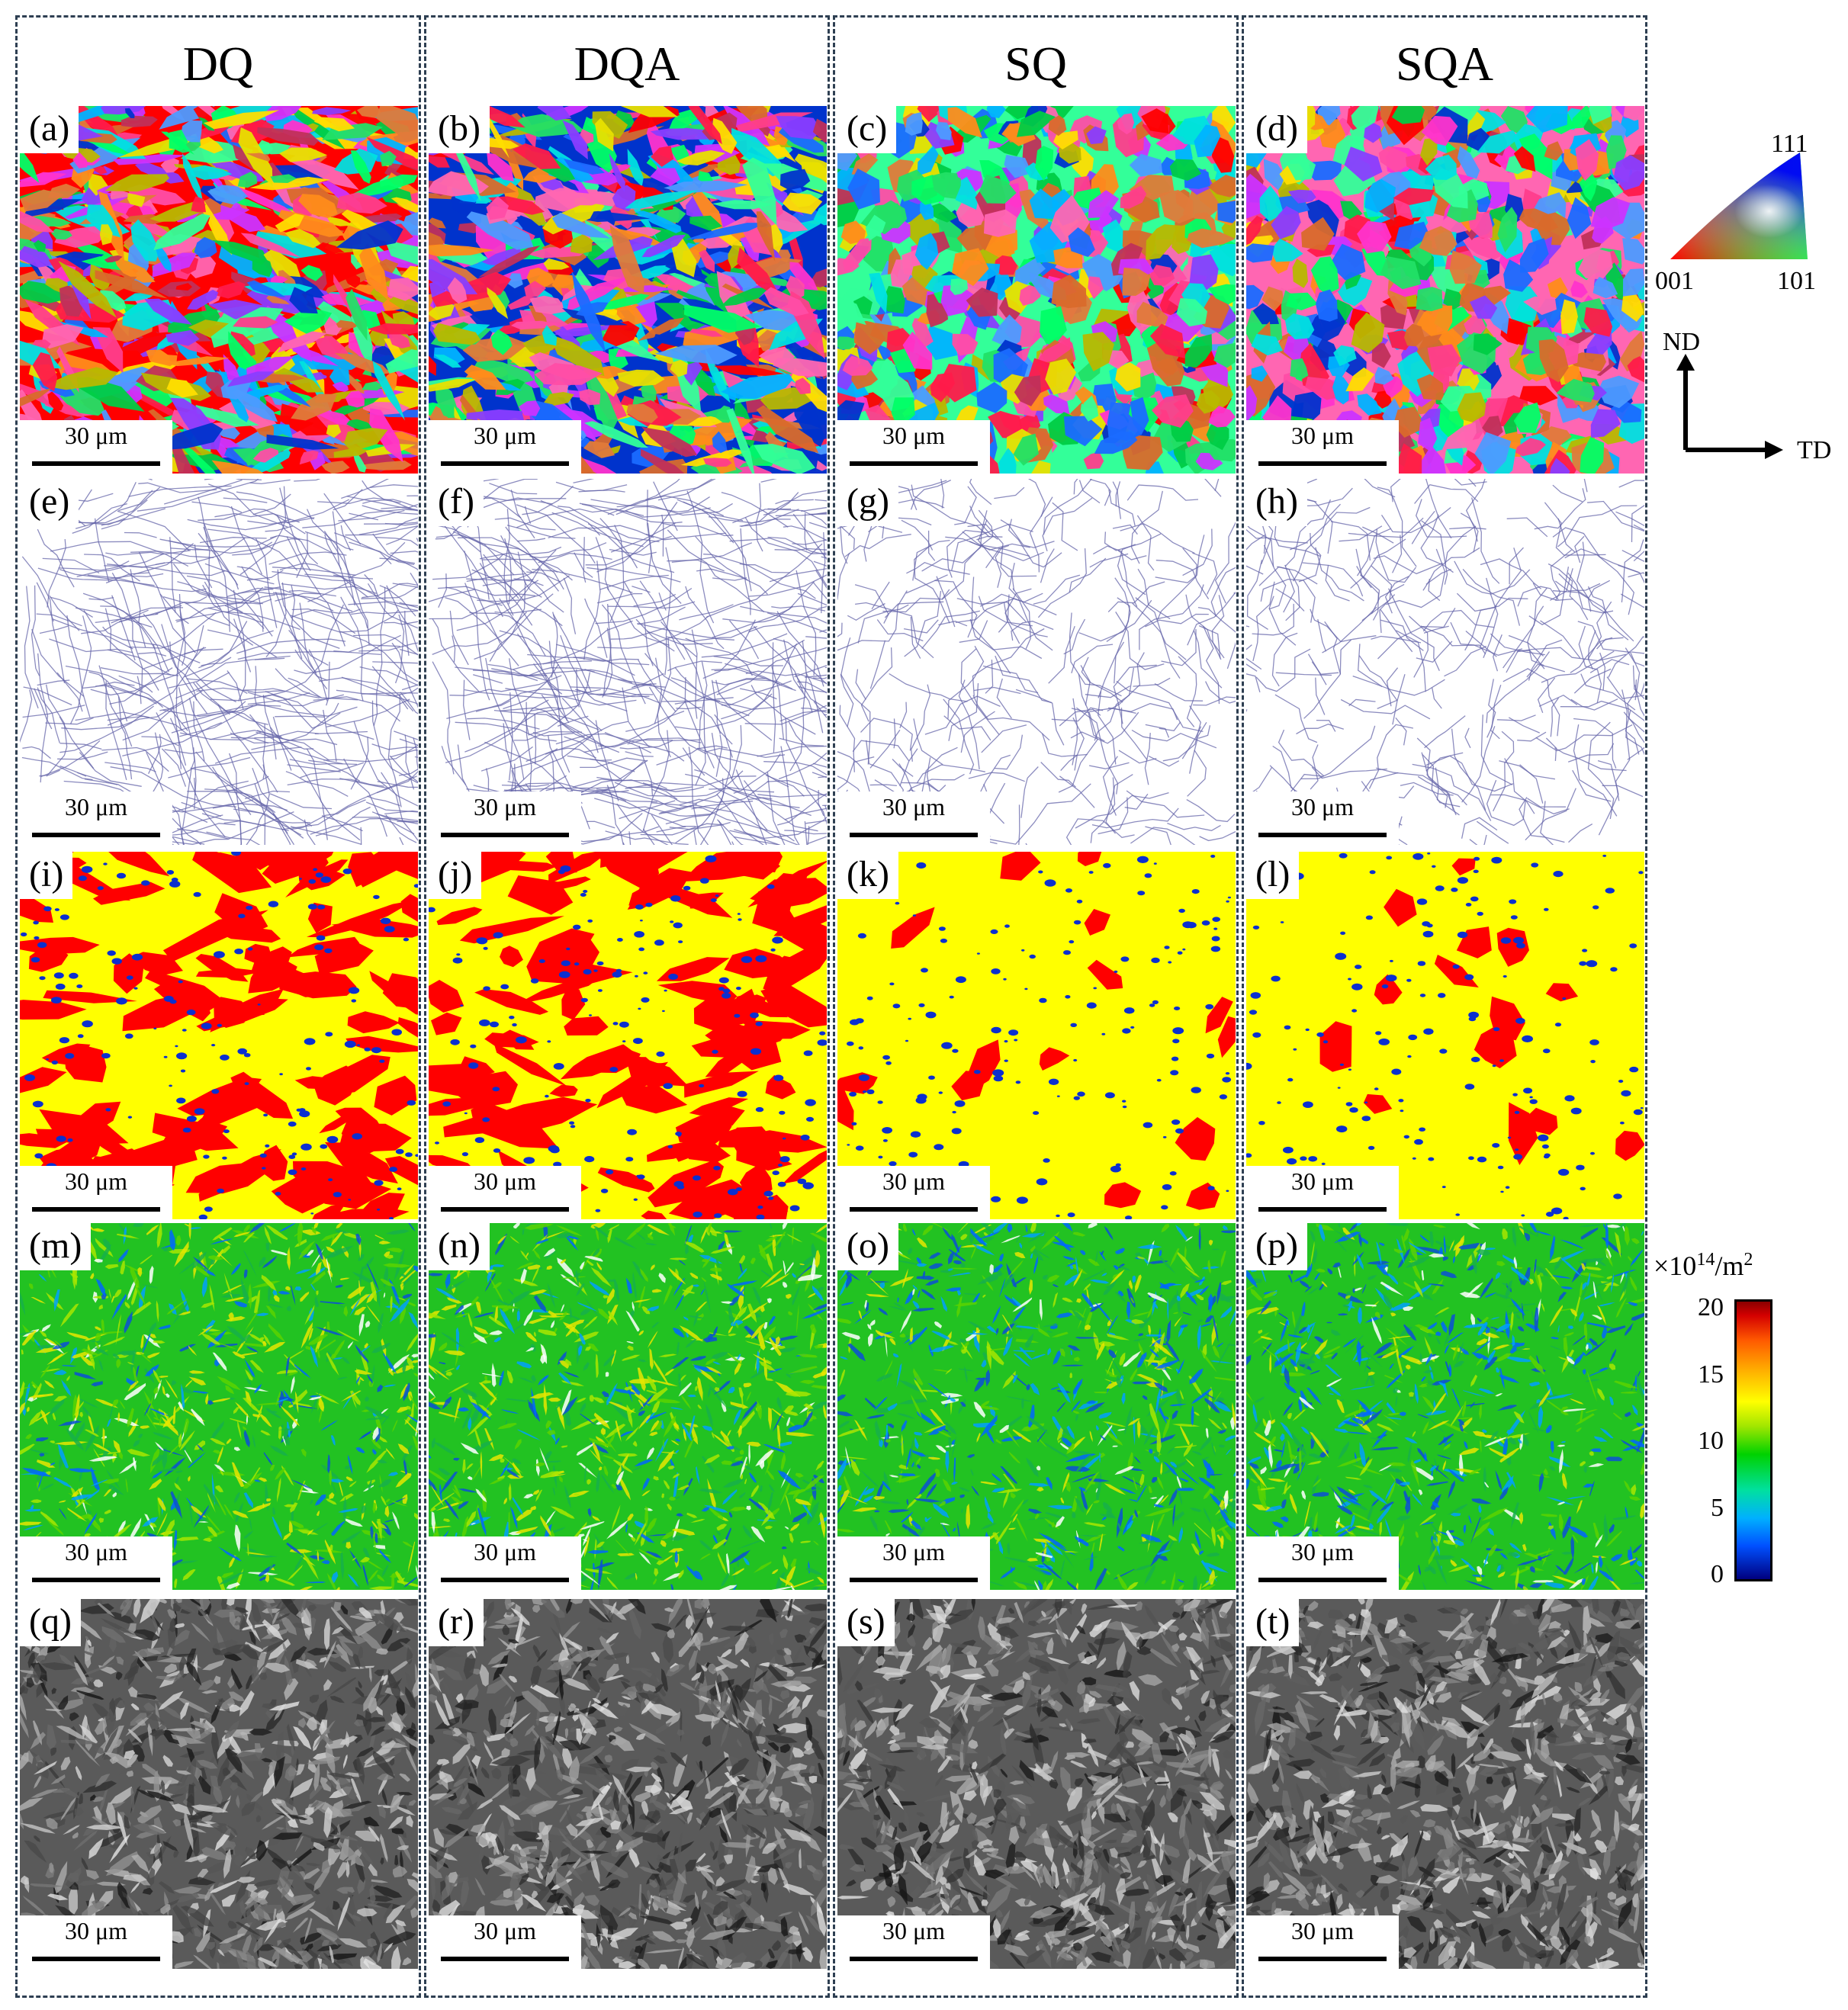 The width and height of the screenshot is (1848, 2010). Describe the element at coordinates (1711, 1307) in the screenshot. I see `colorbar-tick-label: 20` at that location.